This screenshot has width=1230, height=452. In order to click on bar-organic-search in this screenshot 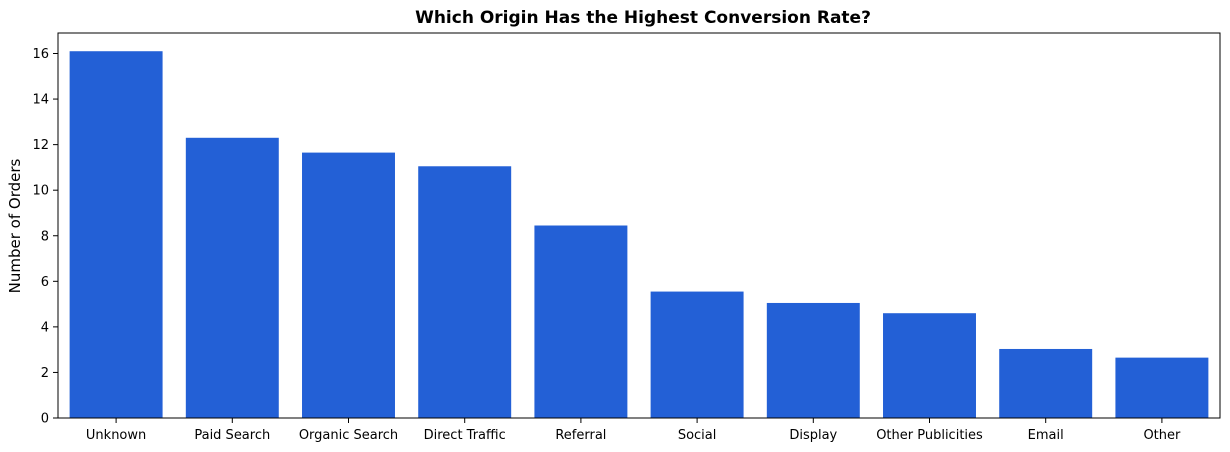, I will do `click(348, 285)`.